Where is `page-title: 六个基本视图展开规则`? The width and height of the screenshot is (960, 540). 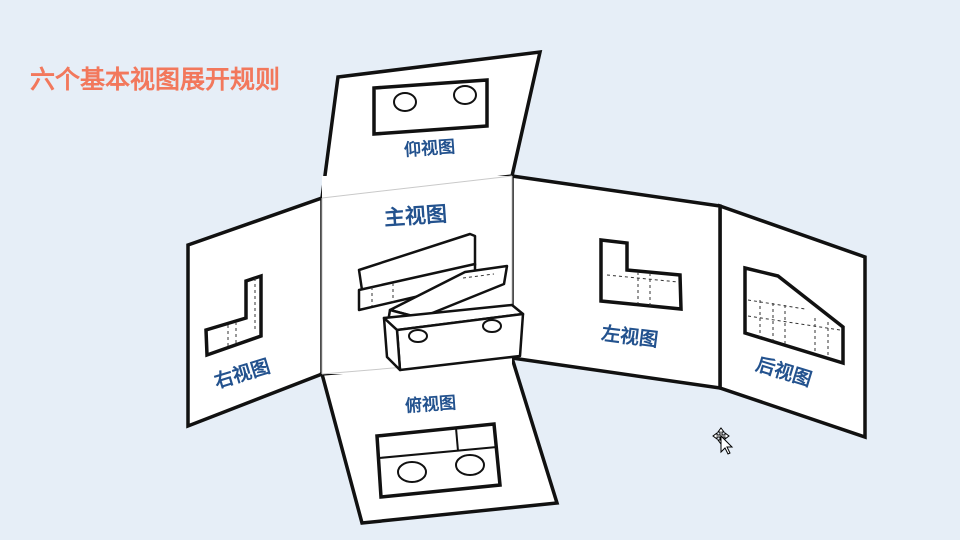 page-title: 六个基本视图展开规则 is located at coordinates (155, 79).